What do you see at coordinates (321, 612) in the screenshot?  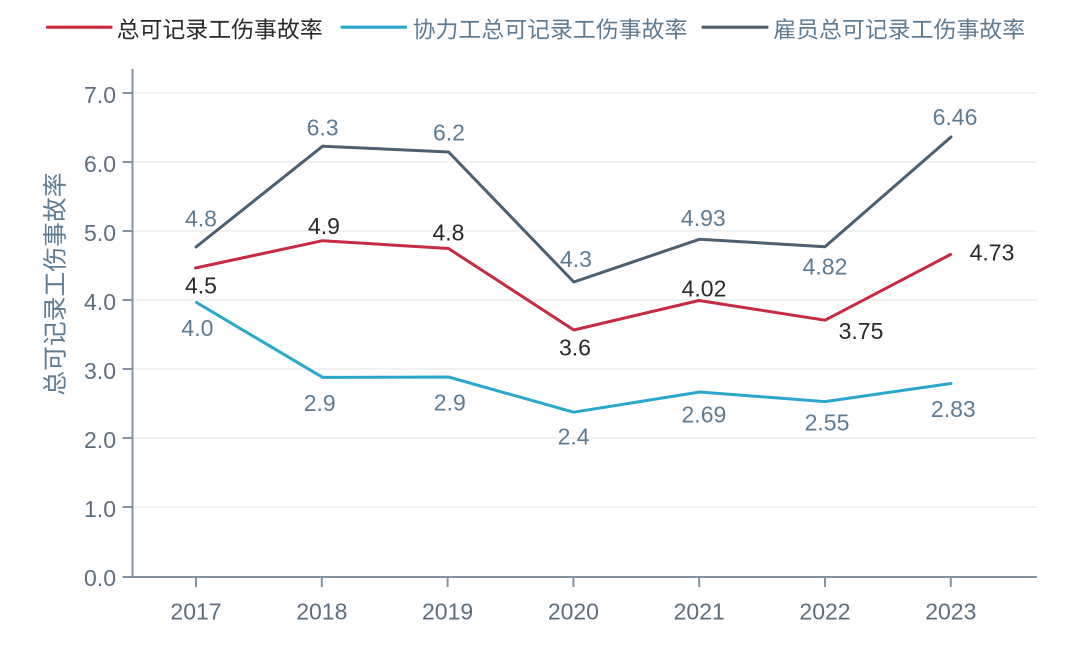 I see `svg-text: 2018` at bounding box center [321, 612].